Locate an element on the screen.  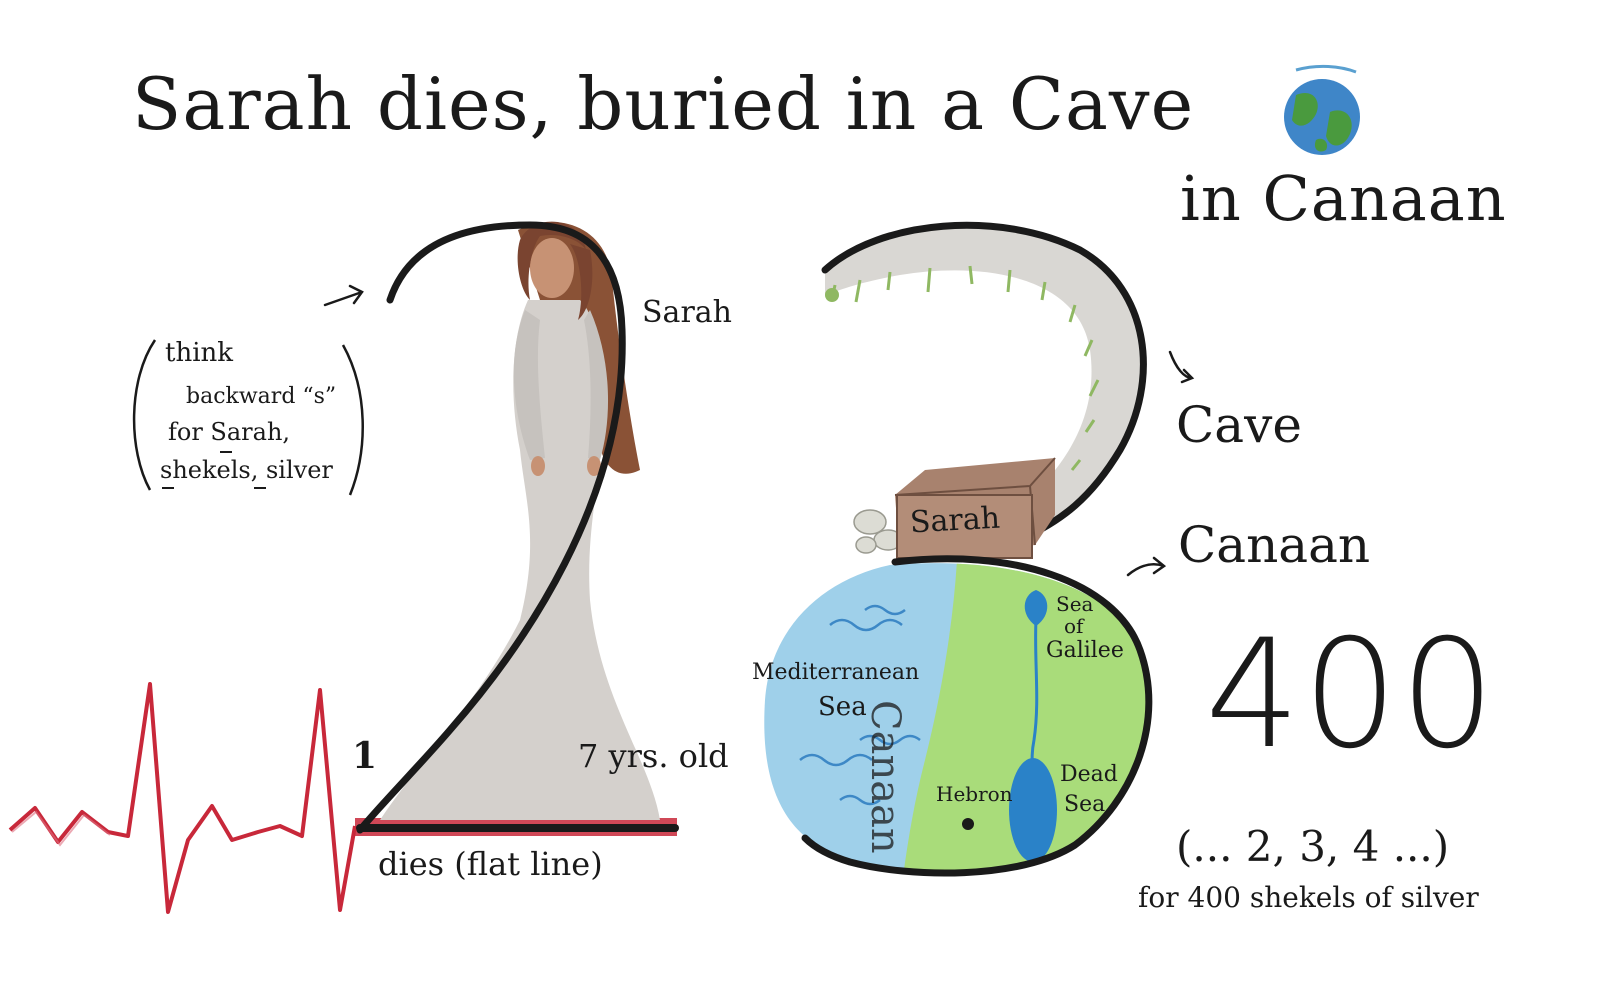
figure-label: Sarah is located at coordinates (687, 312).